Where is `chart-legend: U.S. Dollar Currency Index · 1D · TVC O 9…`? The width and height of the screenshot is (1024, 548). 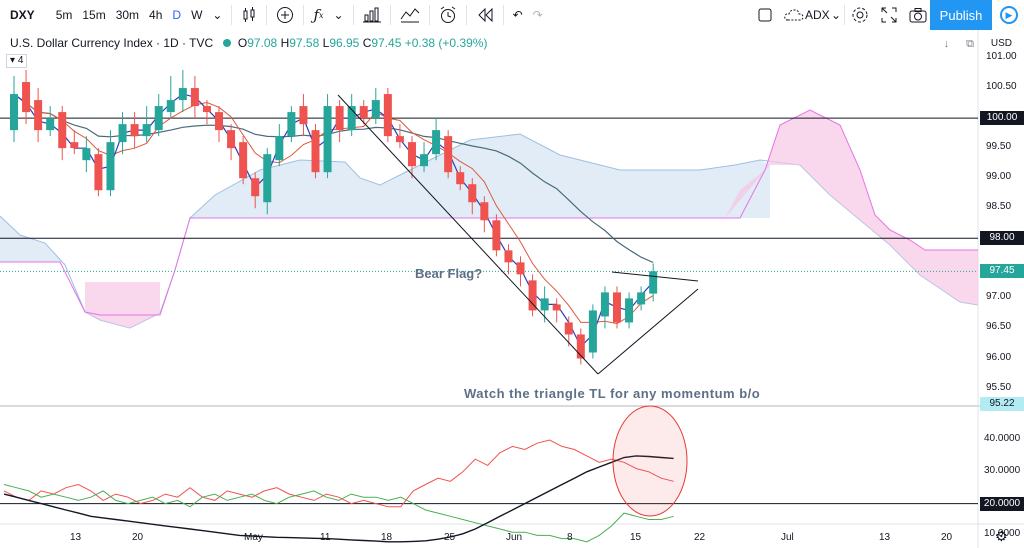
chart-legend: U.S. Dollar Currency Index · 1D · TVC O 9… is located at coordinates (248, 43).